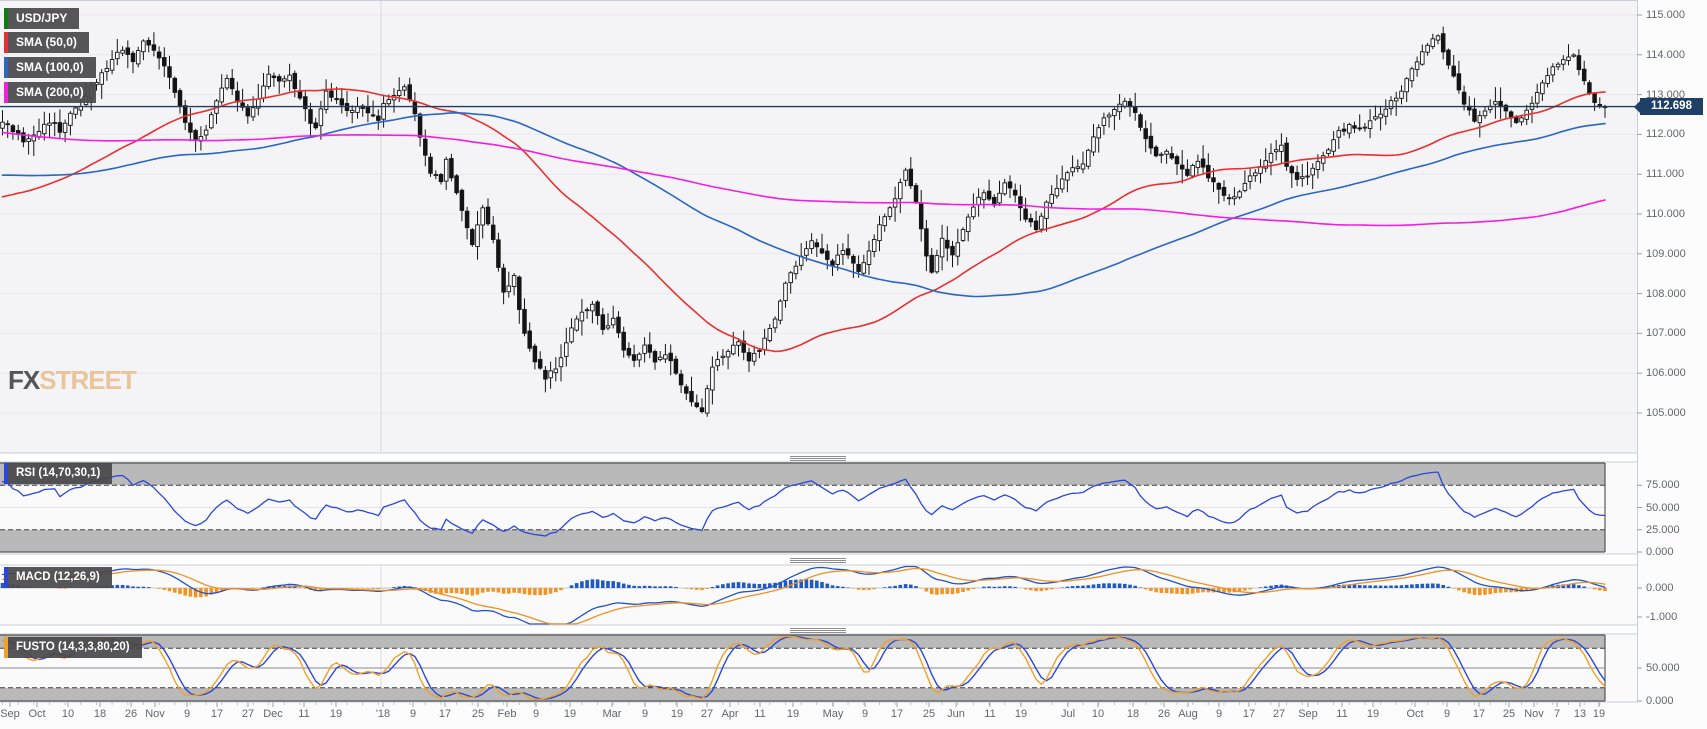 This screenshot has width=1707, height=729. I want to click on sma100-stripe-icon, so click(6, 67).